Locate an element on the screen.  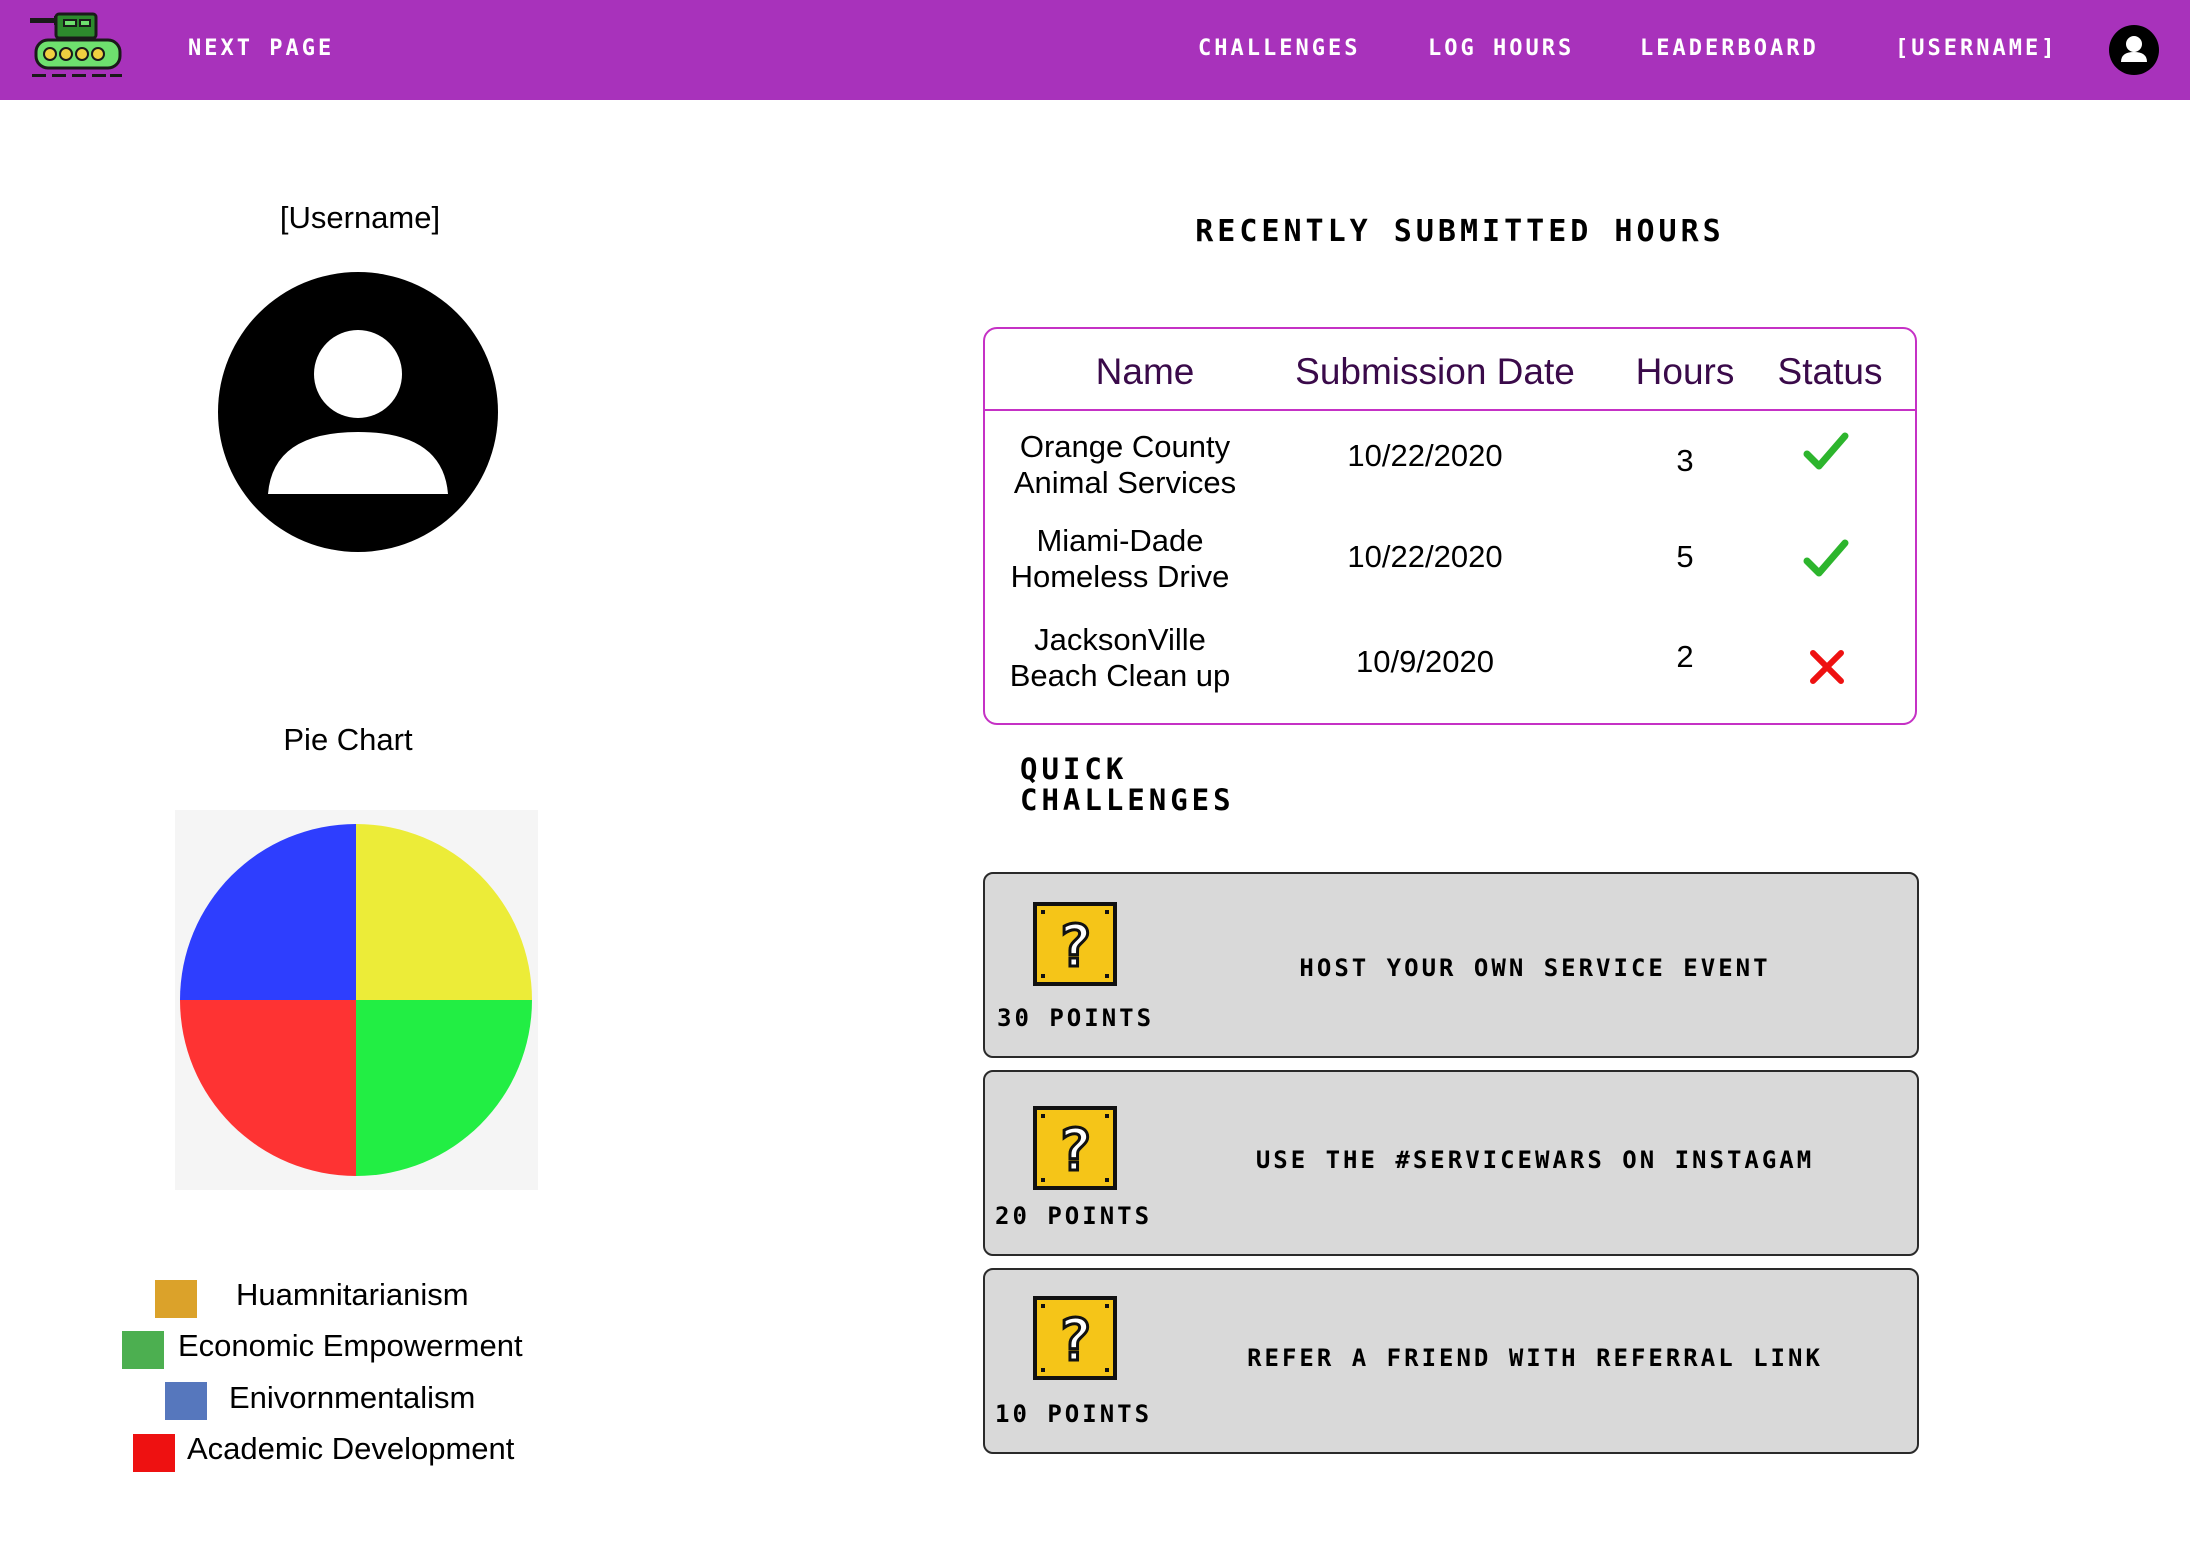
quick-title-line1: QUICK is located at coordinates (1074, 769).